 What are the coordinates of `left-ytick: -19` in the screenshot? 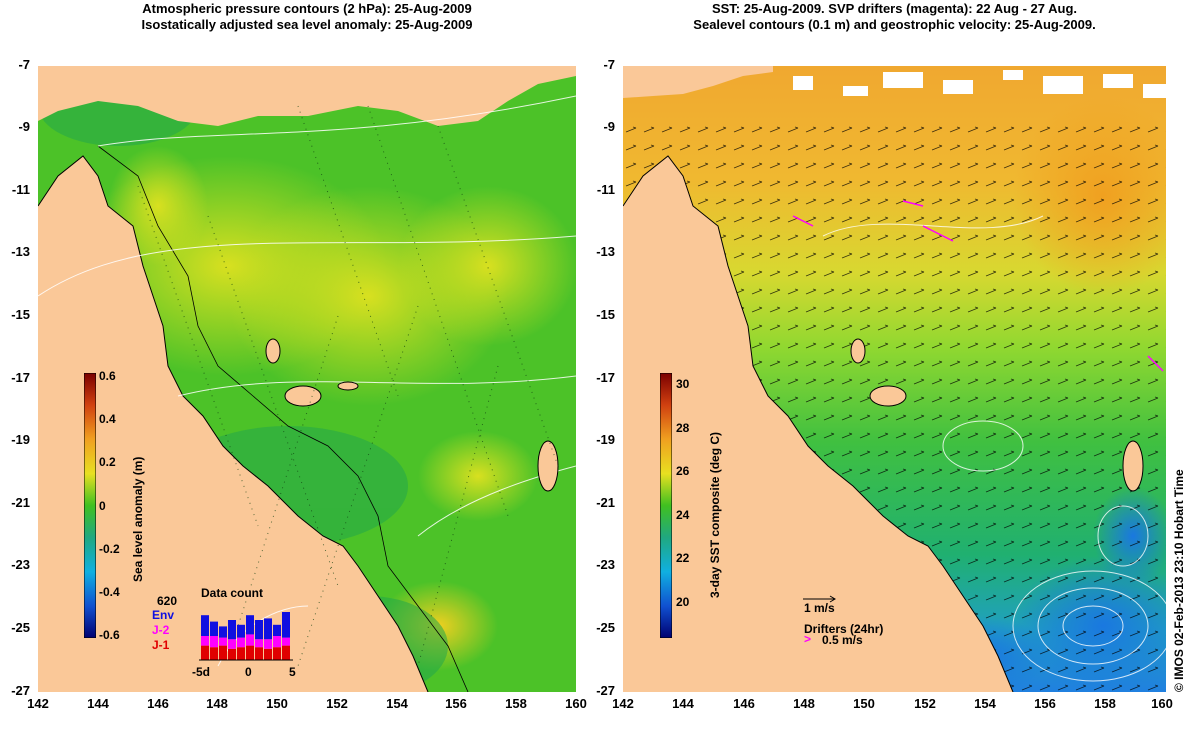 It's located at (18, 439).